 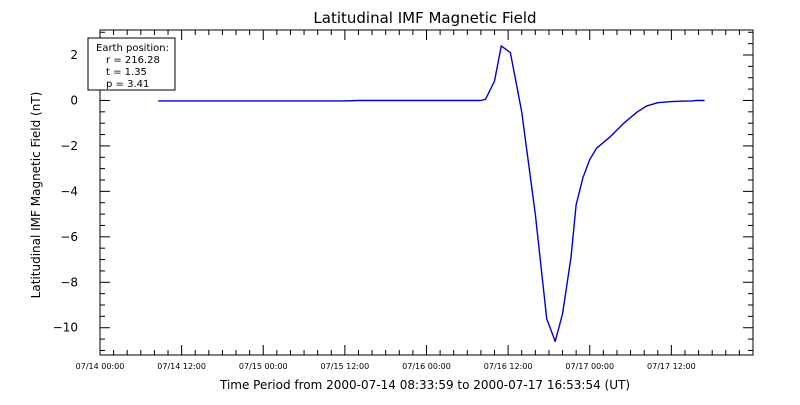 What do you see at coordinates (426, 366) in the screenshot?
I see `x-tick-label: 07/16 00:00` at bounding box center [426, 366].